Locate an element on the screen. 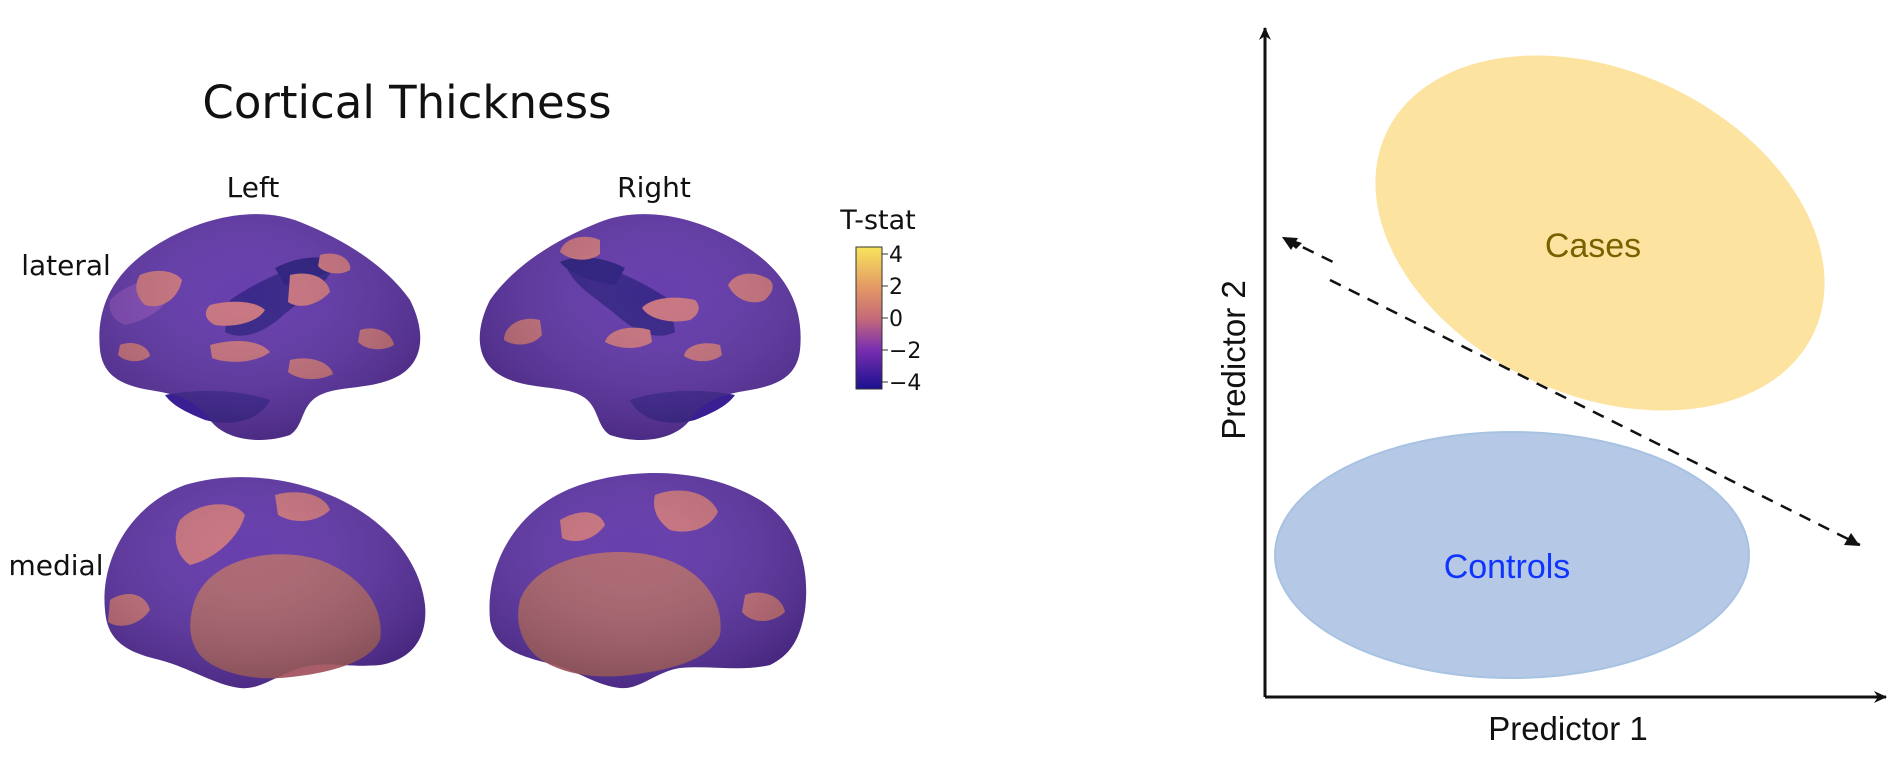 The height and width of the screenshot is (757, 1896). hemisphere-label-right: Right is located at coordinates (654, 187).